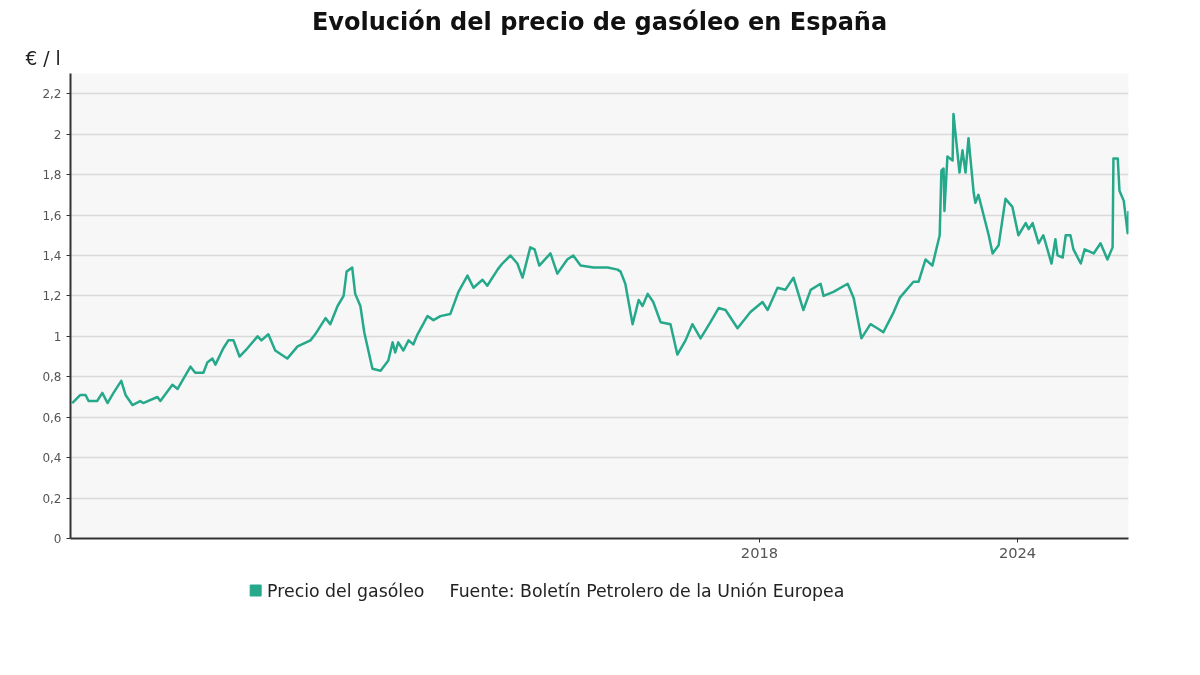 The height and width of the screenshot is (675, 1200). What do you see at coordinates (52, 417) in the screenshot?
I see `y-tick-label: 0,6` at bounding box center [52, 417].